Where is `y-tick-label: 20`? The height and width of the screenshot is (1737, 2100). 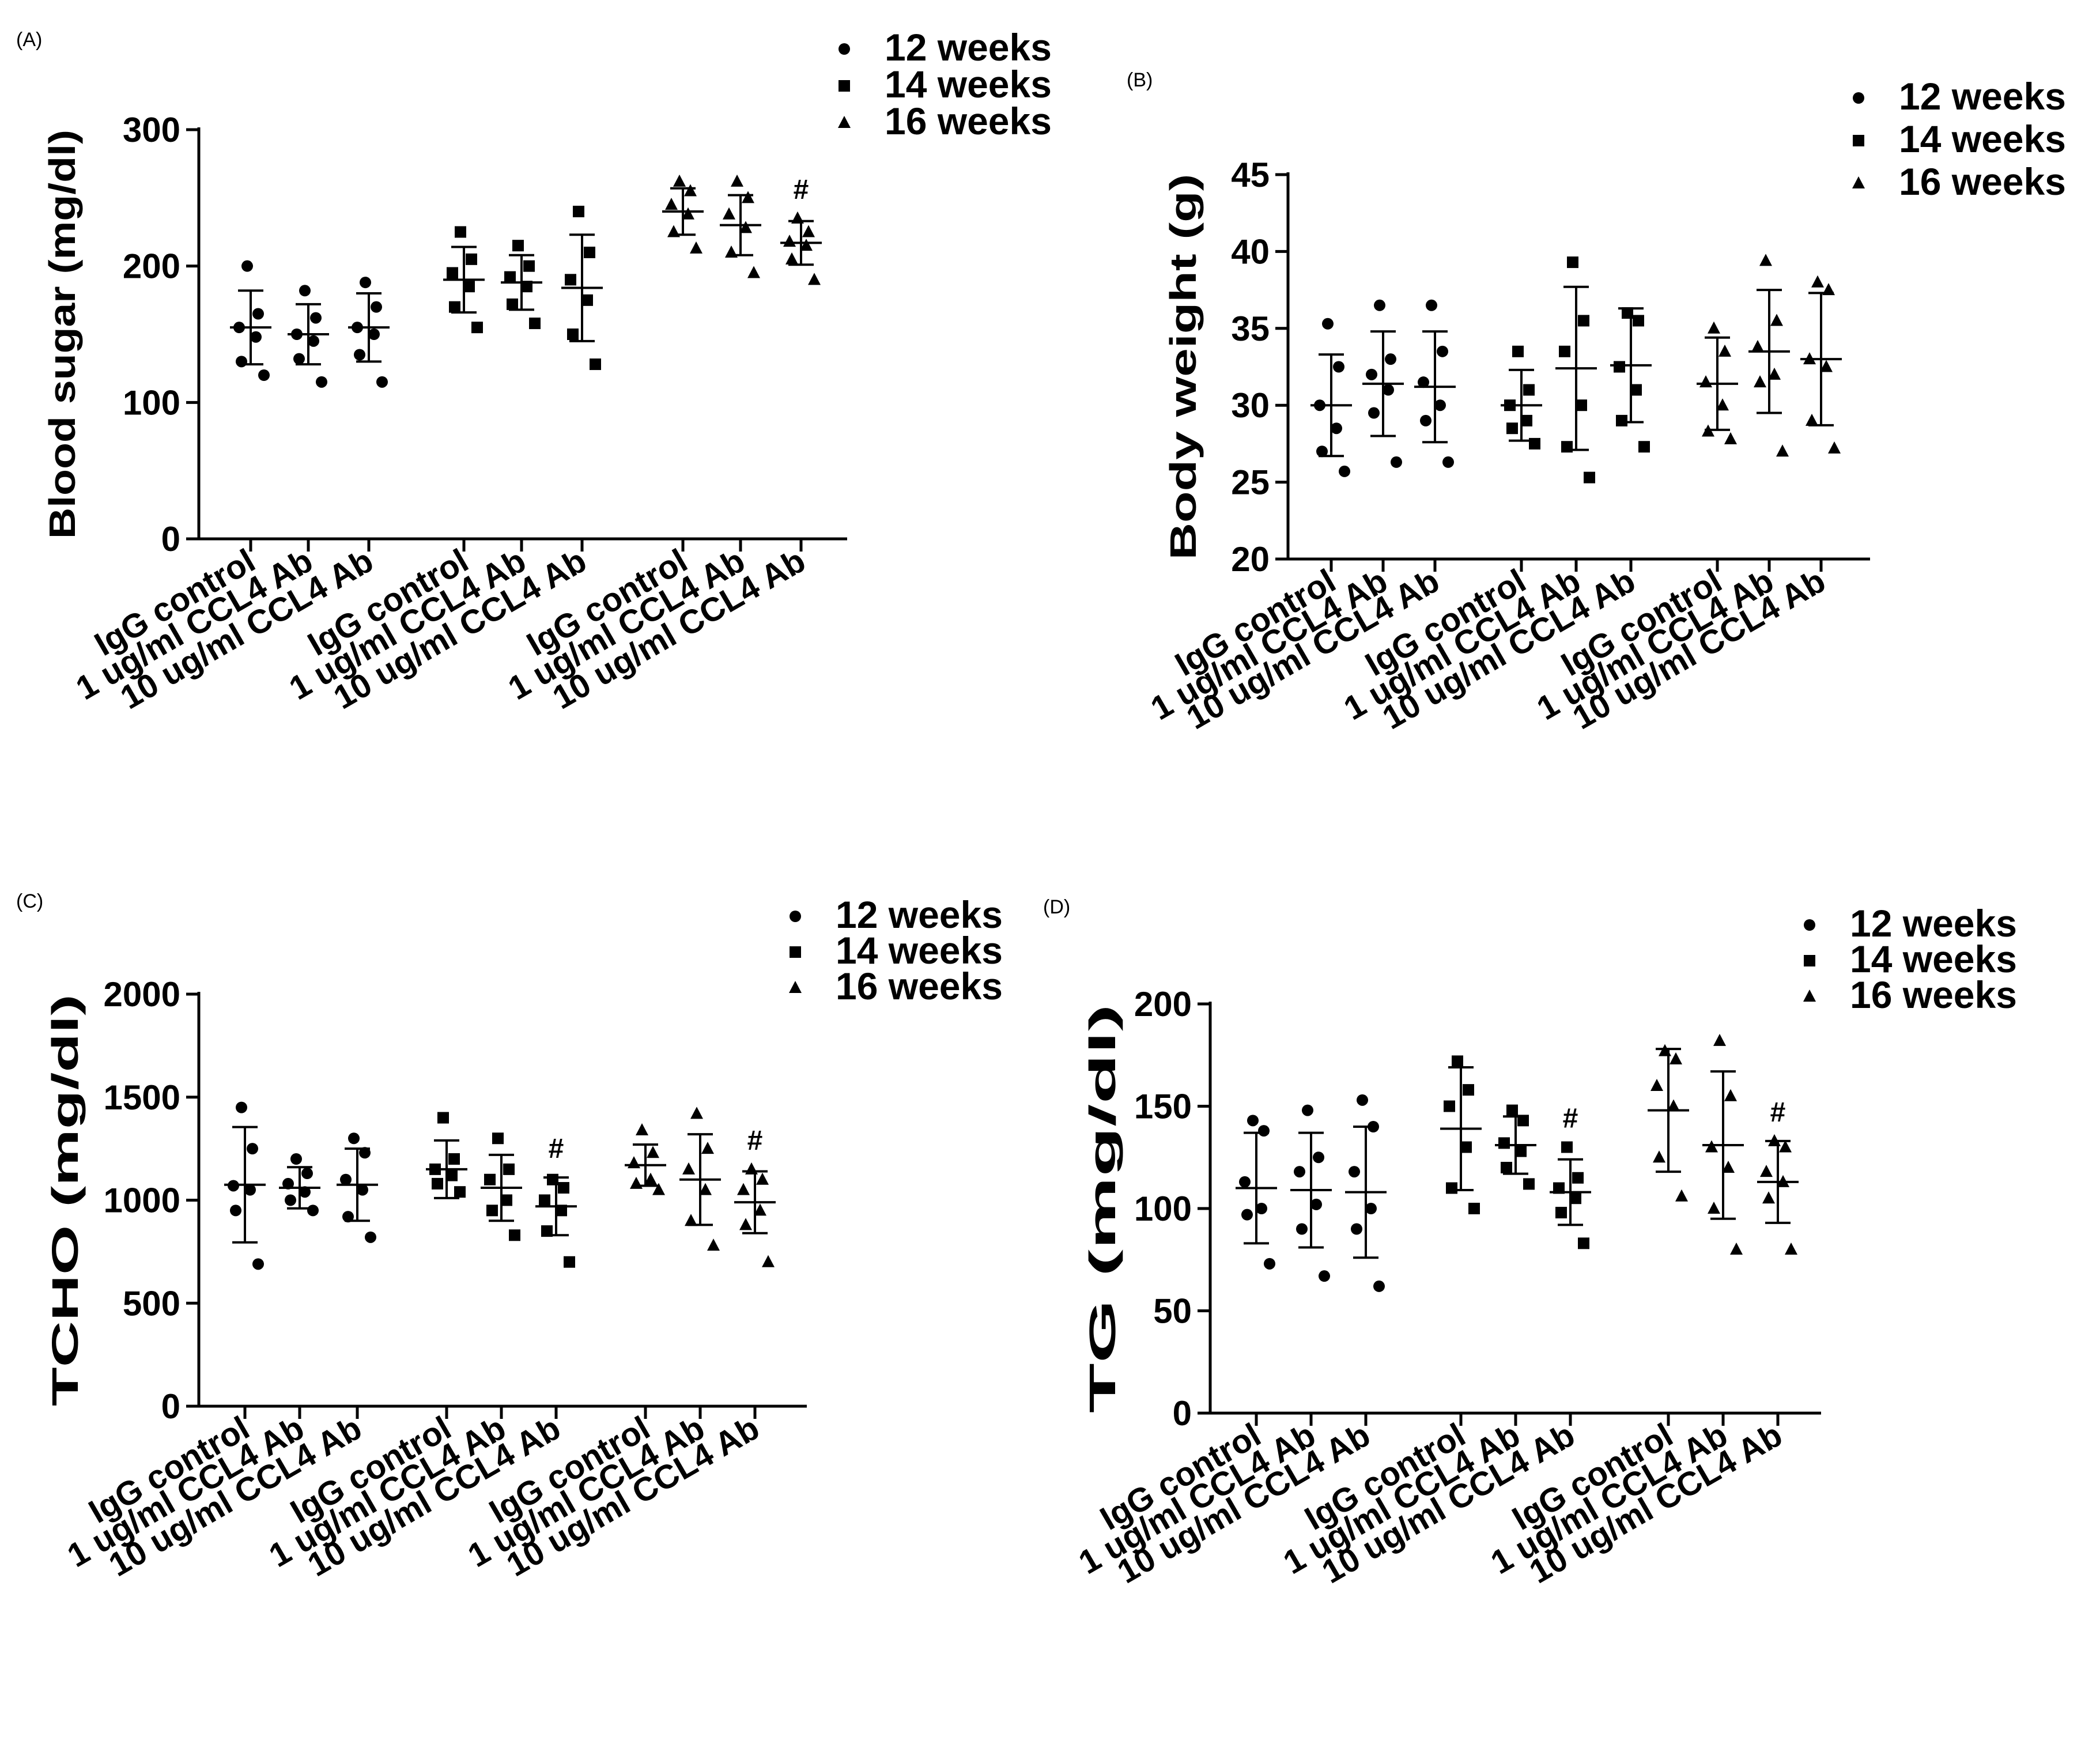
y-tick-label: 20 is located at coordinates (1250, 559).